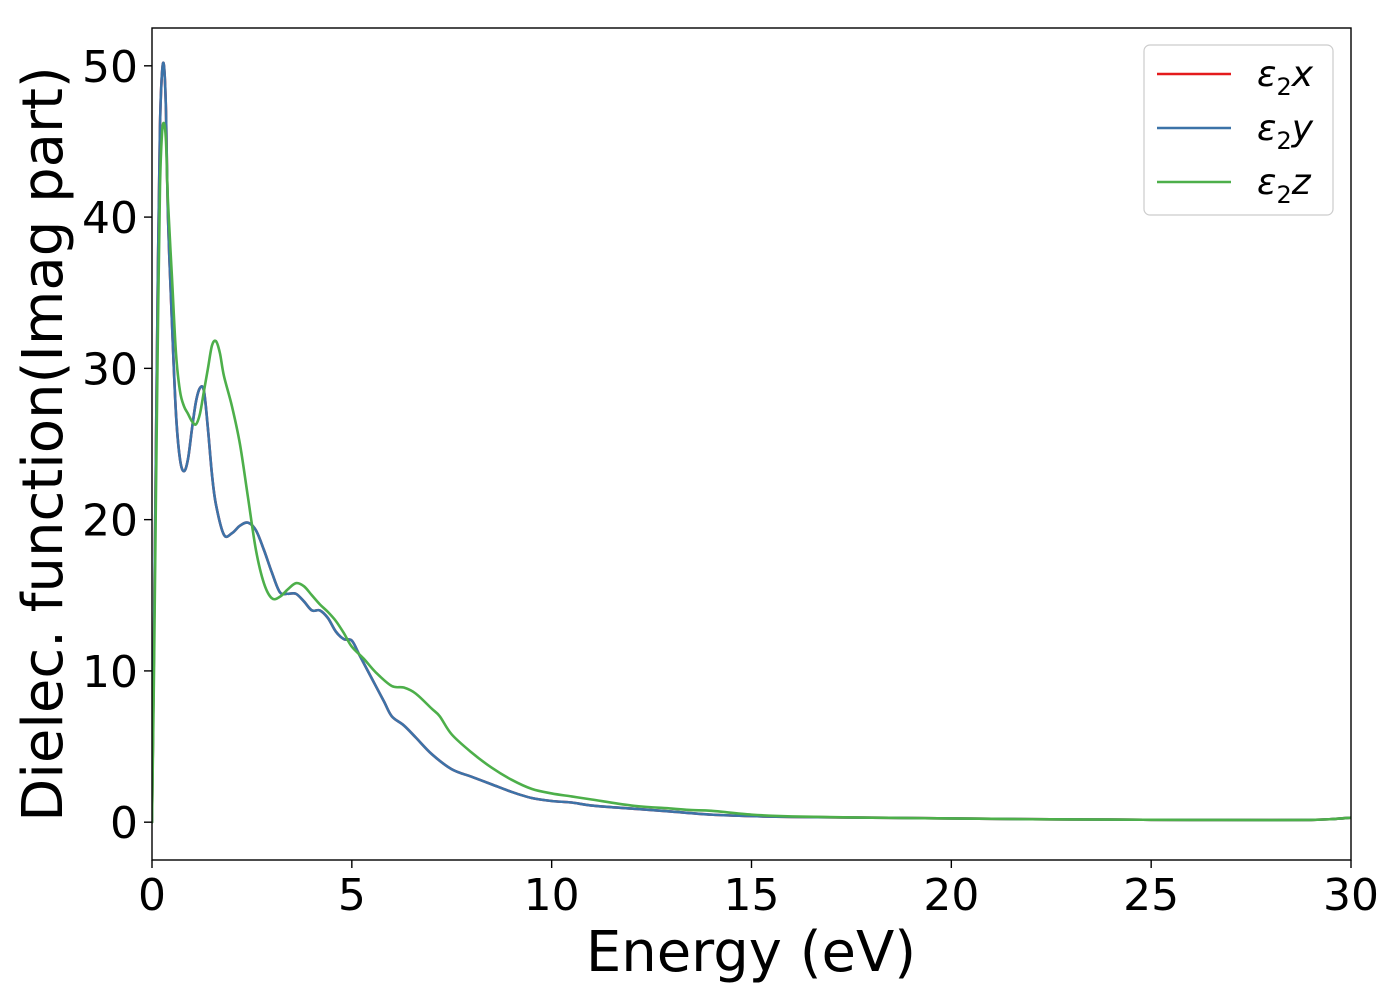 This screenshot has height=1000, width=1400. Describe the element at coordinates (552, 895) in the screenshot. I see `x-tick-label: 10` at that location.